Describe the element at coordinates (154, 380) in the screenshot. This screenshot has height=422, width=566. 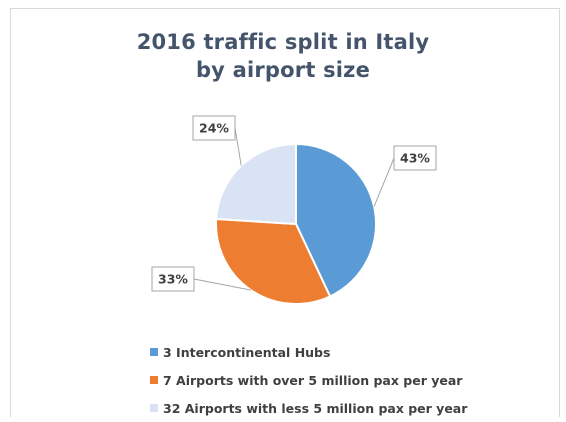
I see `legend-swatch-over-5m` at that location.